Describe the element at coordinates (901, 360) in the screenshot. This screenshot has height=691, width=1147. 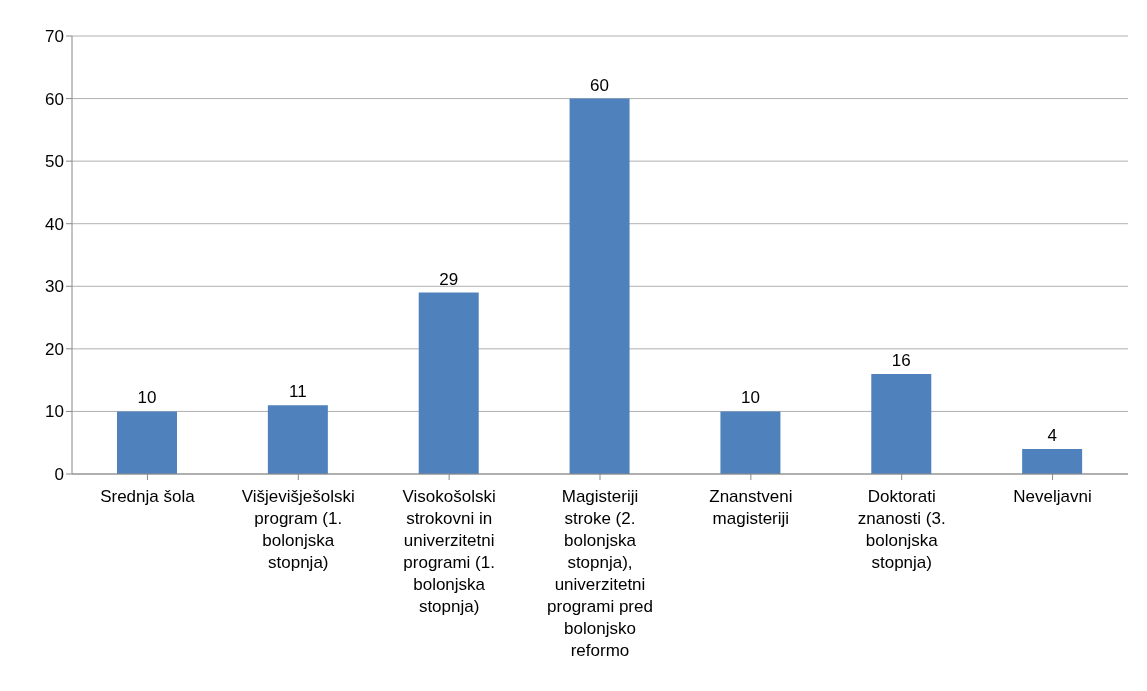
I see `data-label: 16` at that location.